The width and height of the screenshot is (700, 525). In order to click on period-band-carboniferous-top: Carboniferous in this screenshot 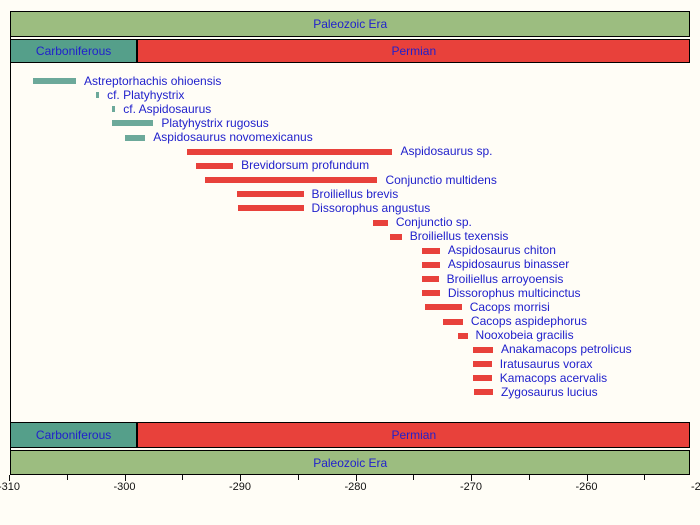, I will do `click(74, 51)`.